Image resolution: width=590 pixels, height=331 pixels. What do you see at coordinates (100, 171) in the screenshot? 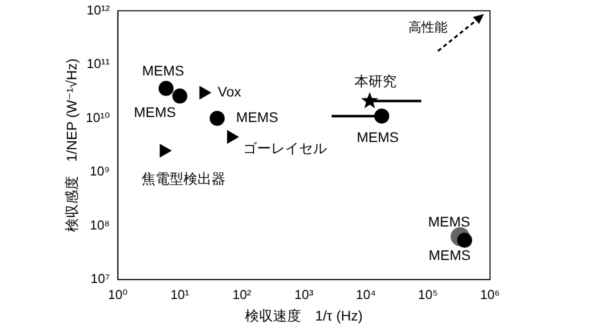
I see `y-tick-label: 10⁹` at bounding box center [100, 171].